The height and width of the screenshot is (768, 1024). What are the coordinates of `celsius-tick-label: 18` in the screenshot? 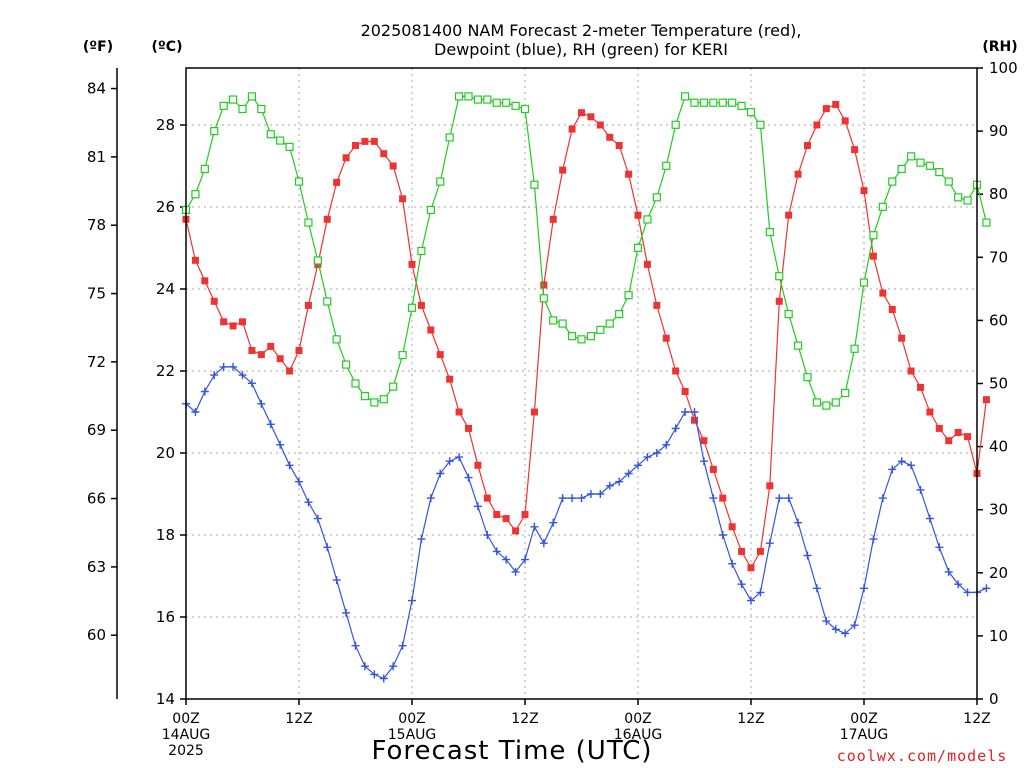 It's located at (165, 535).